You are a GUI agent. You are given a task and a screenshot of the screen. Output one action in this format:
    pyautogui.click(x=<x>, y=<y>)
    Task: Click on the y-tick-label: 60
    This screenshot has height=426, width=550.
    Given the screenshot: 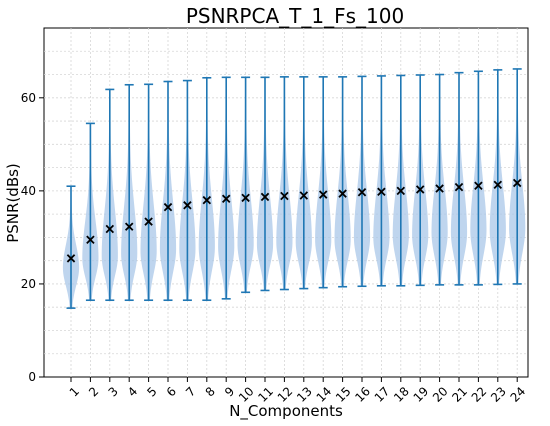 What is the action you would take?
    pyautogui.click(x=28, y=98)
    